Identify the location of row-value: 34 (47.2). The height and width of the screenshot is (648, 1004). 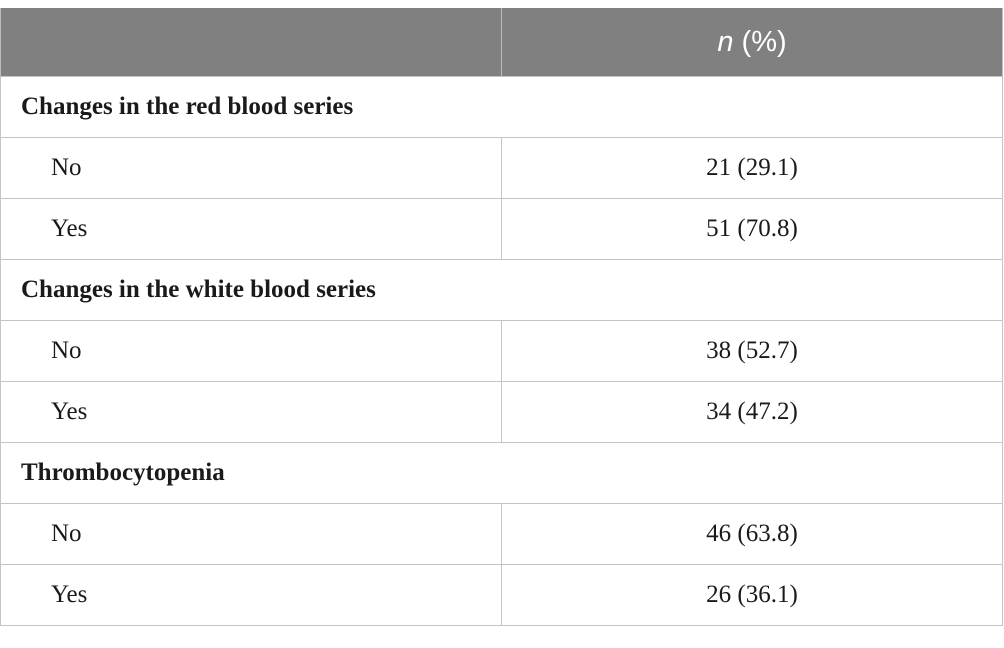
(752, 412).